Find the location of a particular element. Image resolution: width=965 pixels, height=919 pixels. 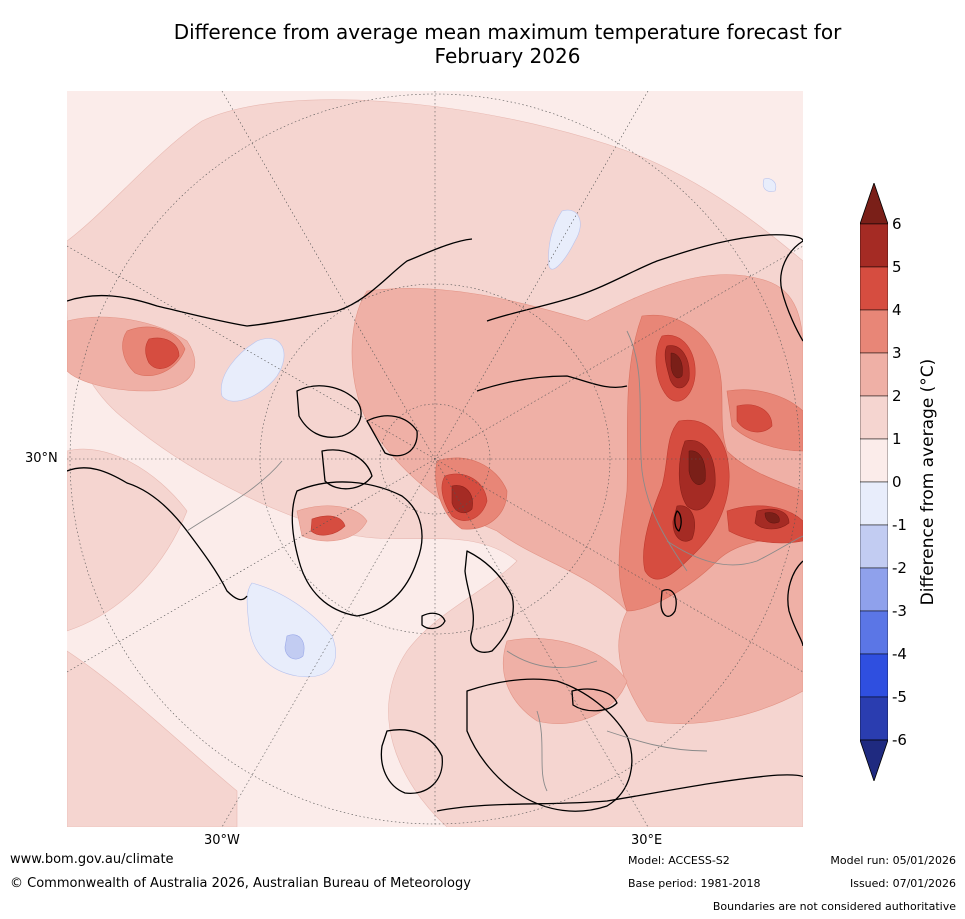

coast-baikal is located at coordinates (678, 521).